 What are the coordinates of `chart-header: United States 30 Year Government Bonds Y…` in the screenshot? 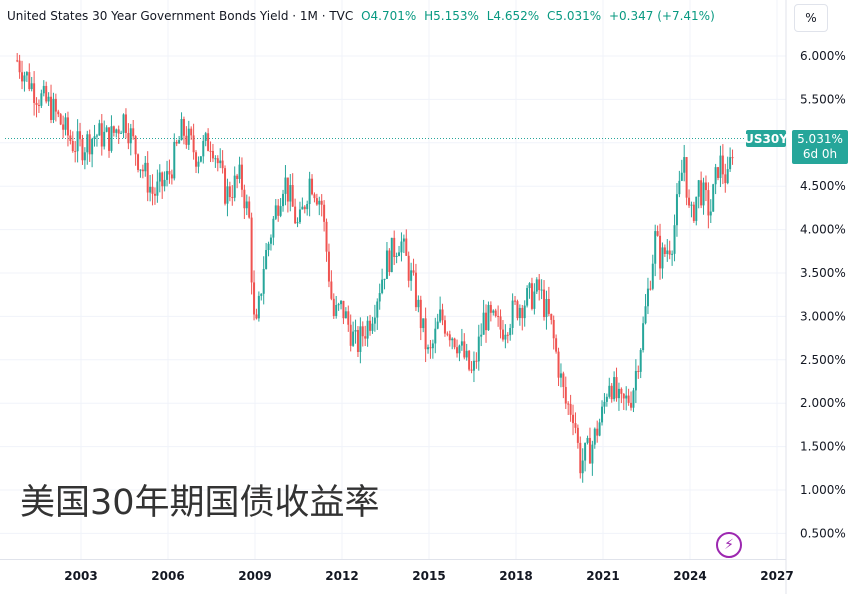 It's located at (363, 16).